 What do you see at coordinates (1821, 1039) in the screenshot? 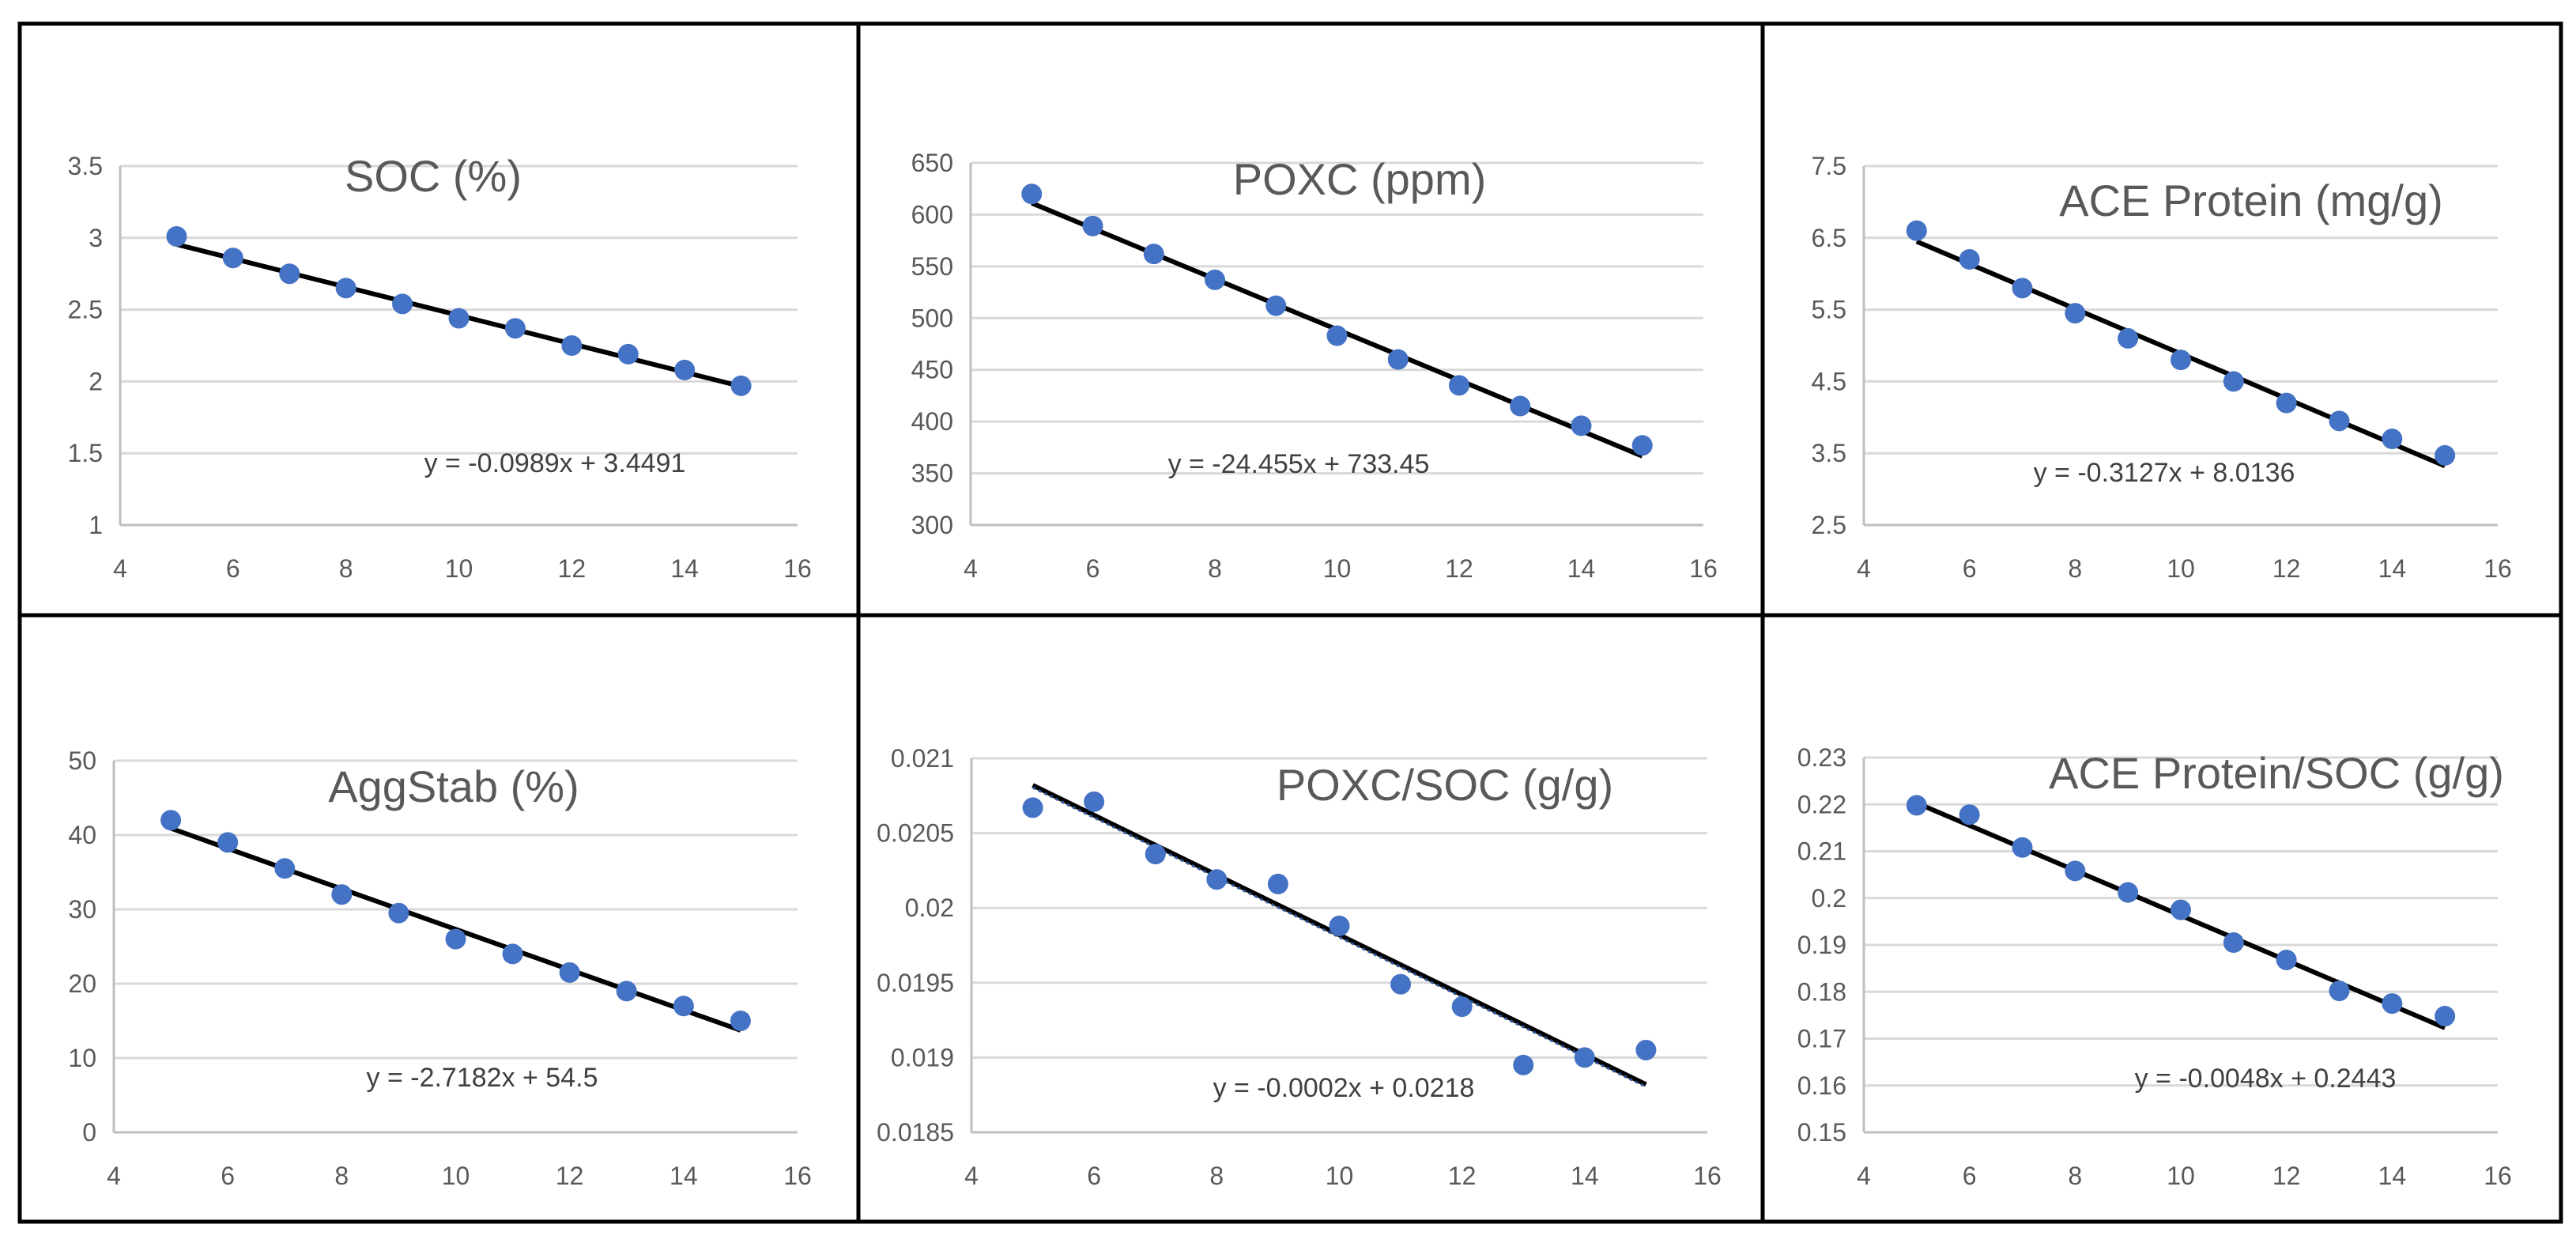
I see `y-tick-label: 0.17` at bounding box center [1821, 1039].